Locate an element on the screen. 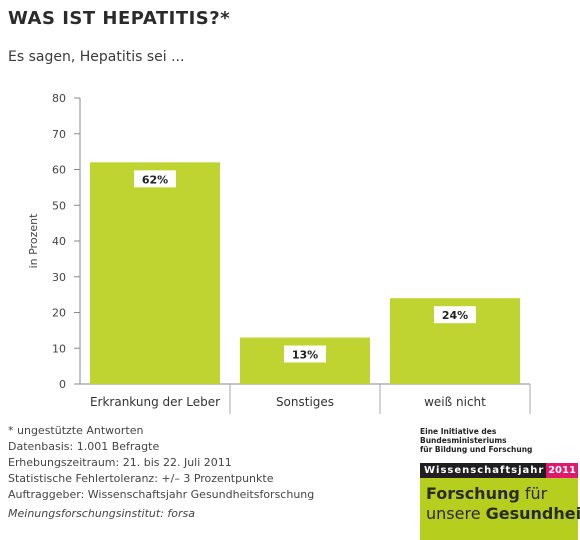  logo-bar-year: 2011 is located at coordinates (562, 470).